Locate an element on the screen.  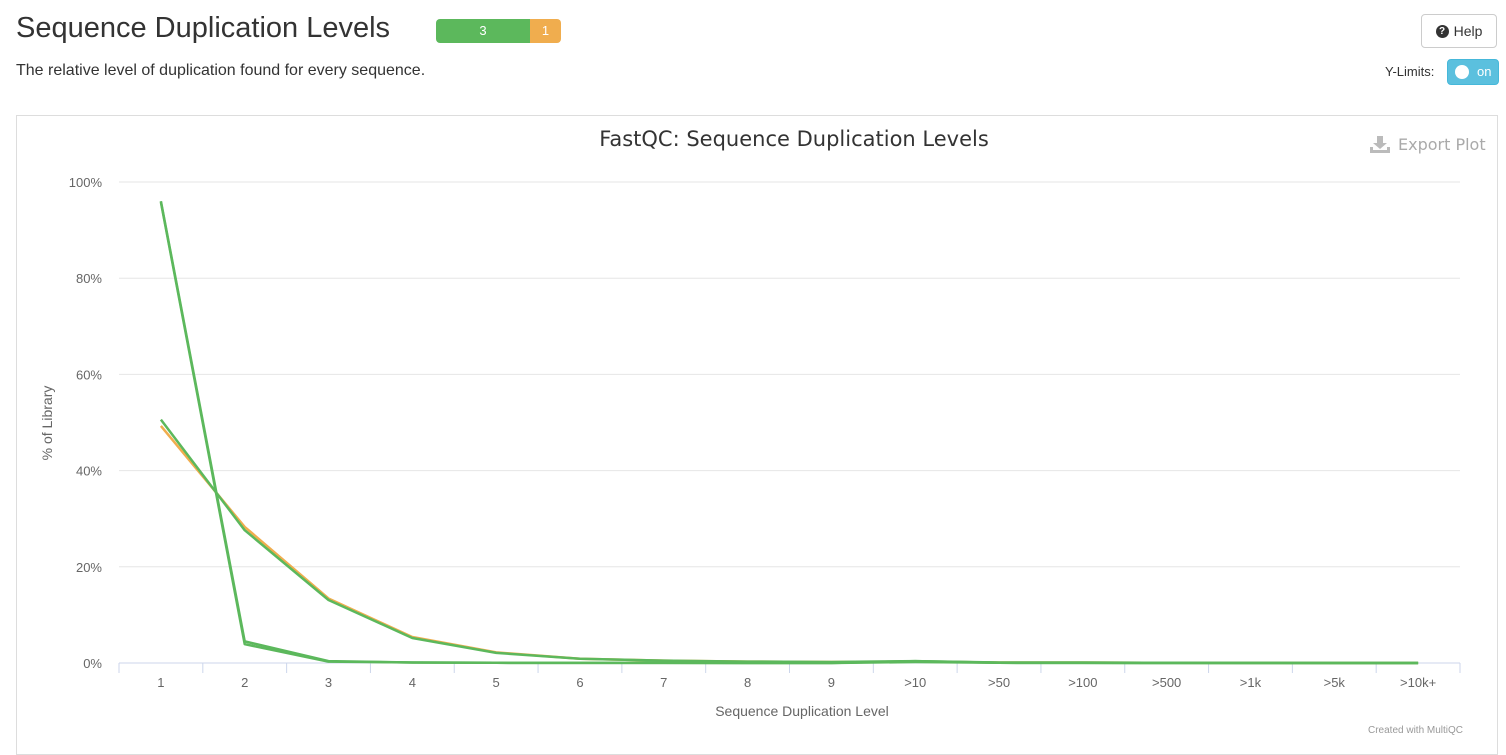
y-tick-label: 0% is located at coordinates (92, 663).